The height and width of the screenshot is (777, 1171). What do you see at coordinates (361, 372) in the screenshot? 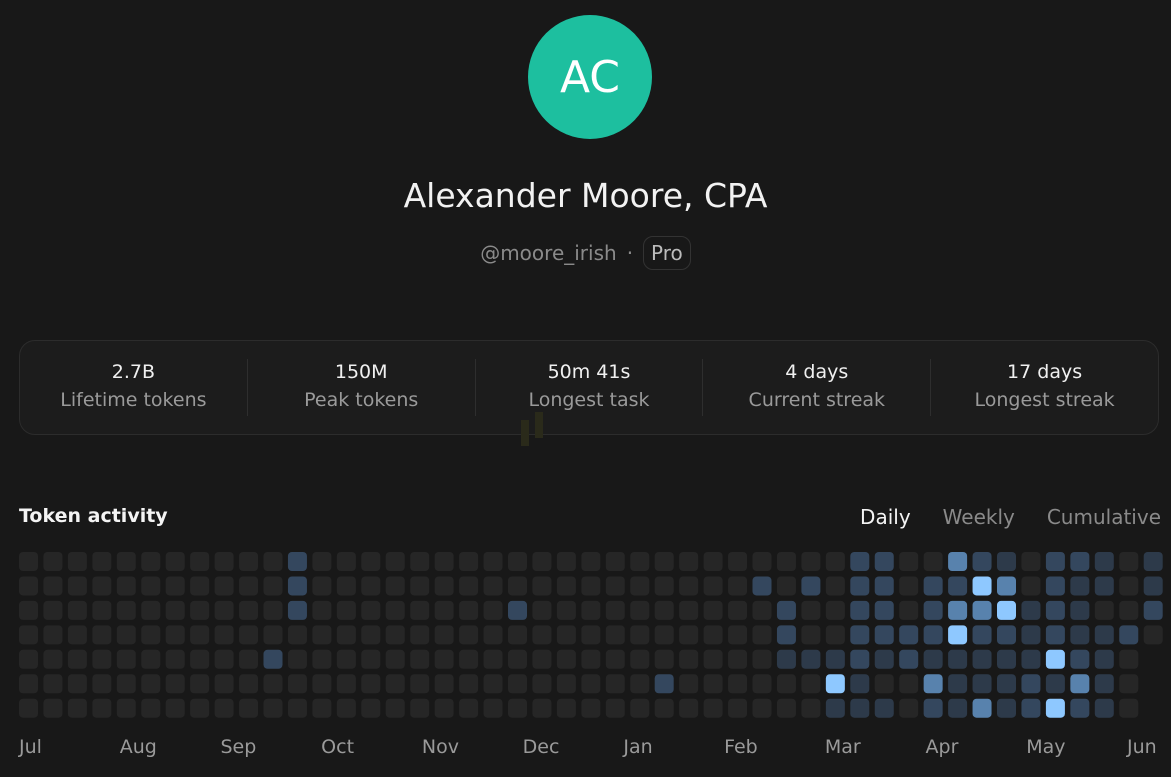
I see `stat-value: 150M` at bounding box center [361, 372].